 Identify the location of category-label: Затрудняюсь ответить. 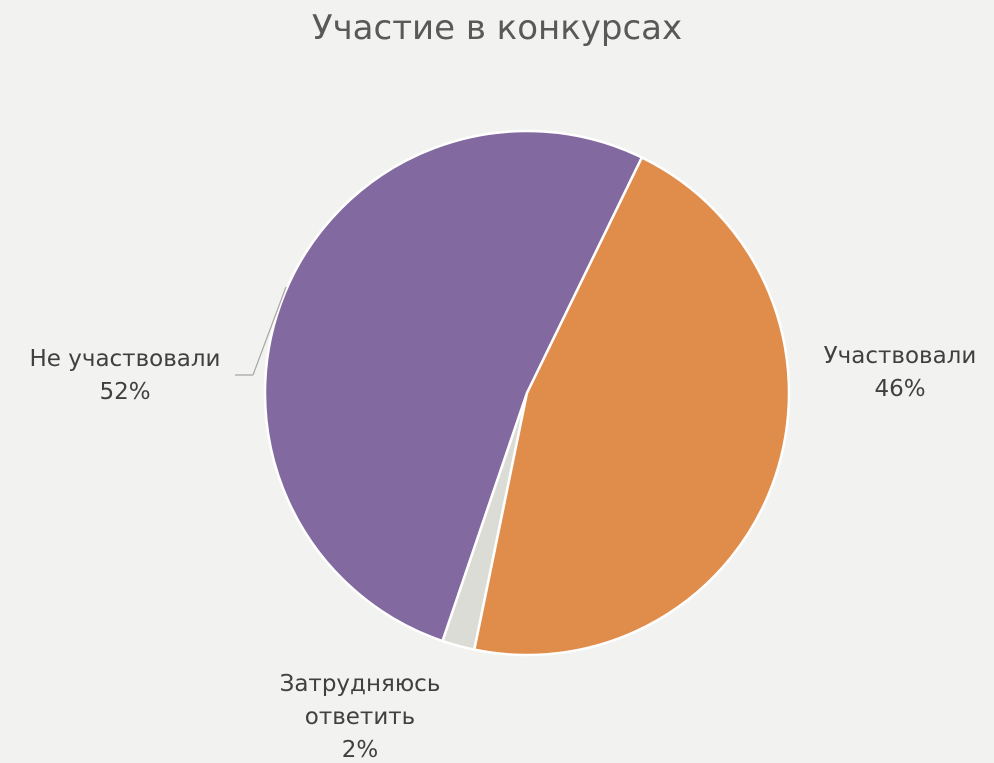
(360, 700).